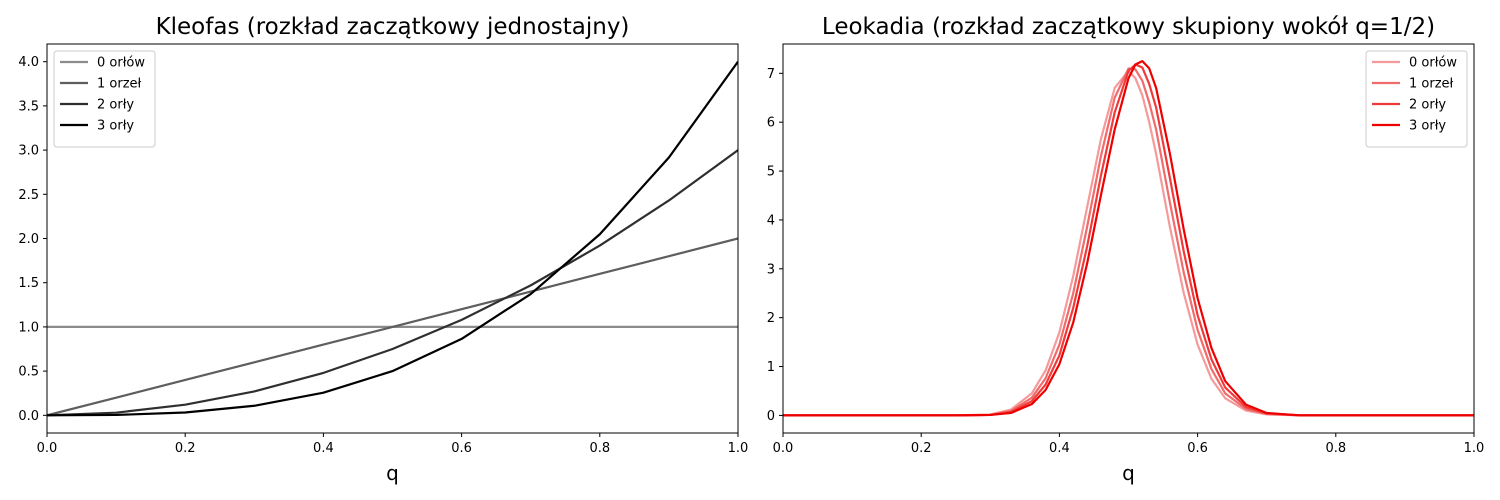  I want to click on y-tick-label: 1, so click(771, 367).